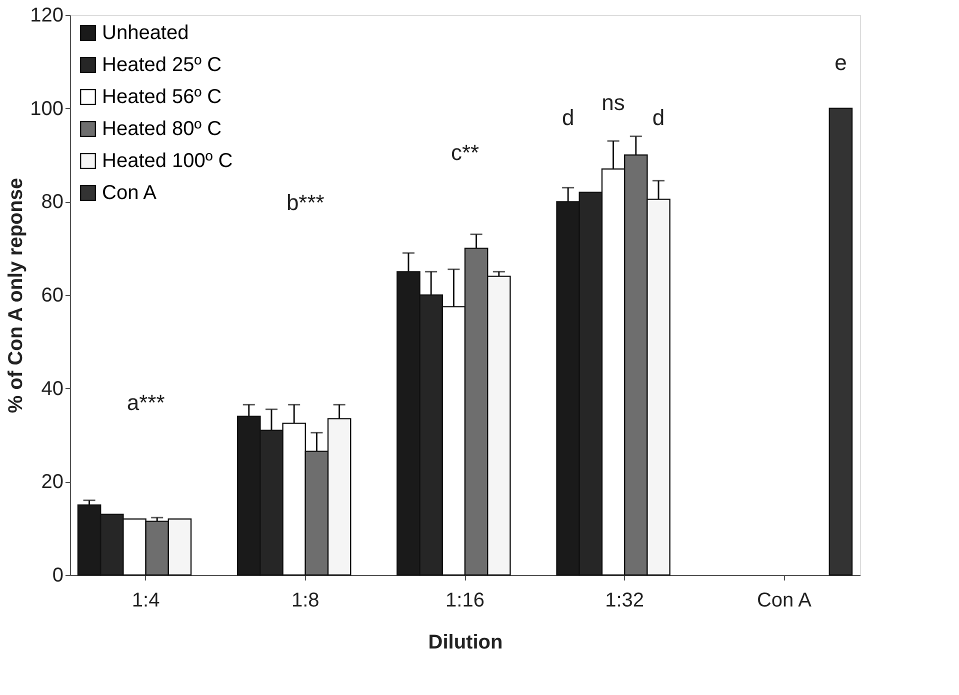 The image size is (959, 695). What do you see at coordinates (784, 601) in the screenshot?
I see `x-tick-label: Con A` at bounding box center [784, 601].